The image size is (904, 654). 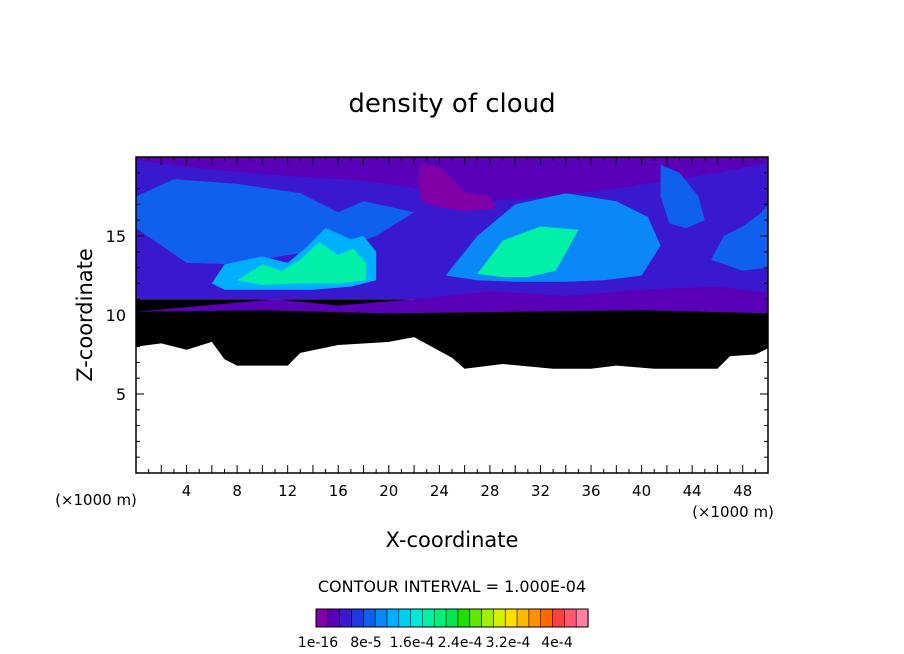 I want to click on colorbar-tick-label: 4e-4, so click(x=557, y=643).